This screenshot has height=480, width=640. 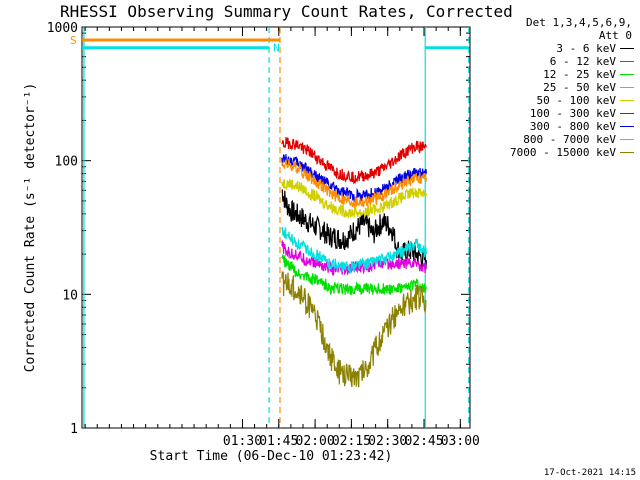 What do you see at coordinates (423, 441) in the screenshot?
I see `x-tick-label: 02:45` at bounding box center [423, 441].